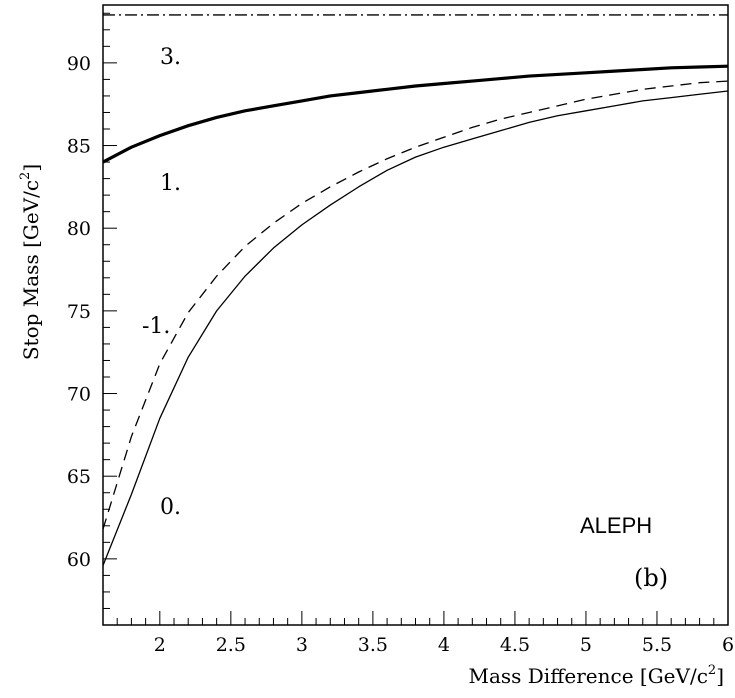 The width and height of the screenshot is (735, 698). I want to click on x-tick-label: 3.5, so click(373, 645).